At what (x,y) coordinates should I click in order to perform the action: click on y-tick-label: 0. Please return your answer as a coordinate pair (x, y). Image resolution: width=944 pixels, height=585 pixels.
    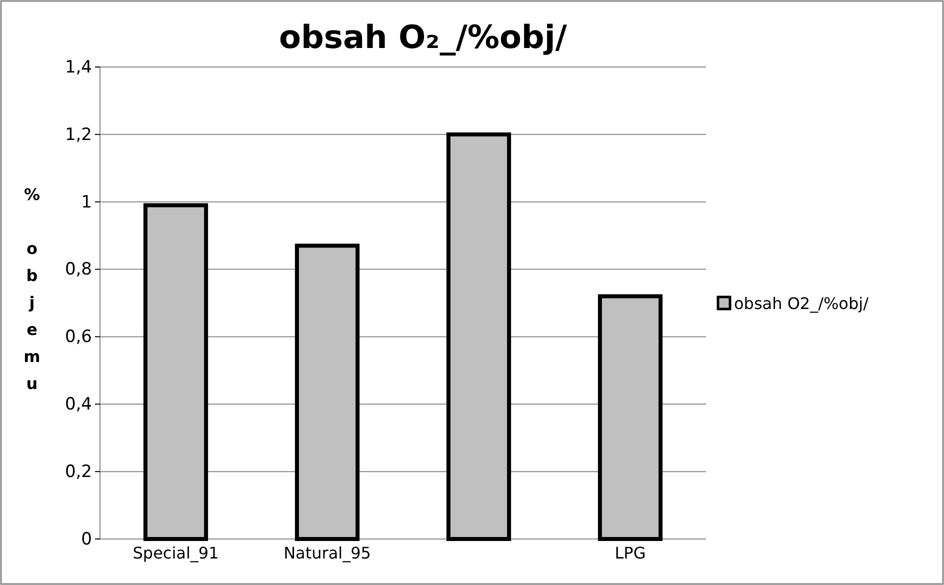
    Looking at the image, I should click on (86, 539).